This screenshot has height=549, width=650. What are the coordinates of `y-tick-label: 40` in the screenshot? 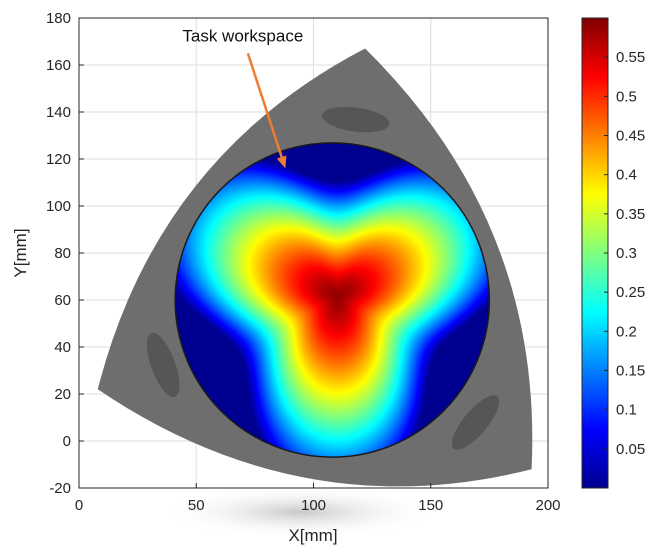 It's located at (62, 347).